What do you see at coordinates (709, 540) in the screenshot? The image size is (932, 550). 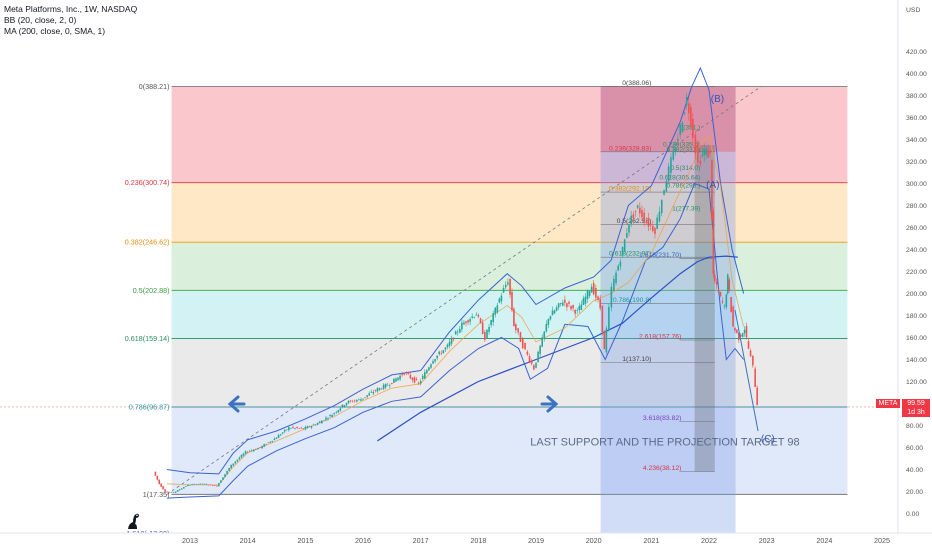 I see `x-tick-label: 2022` at bounding box center [709, 540].